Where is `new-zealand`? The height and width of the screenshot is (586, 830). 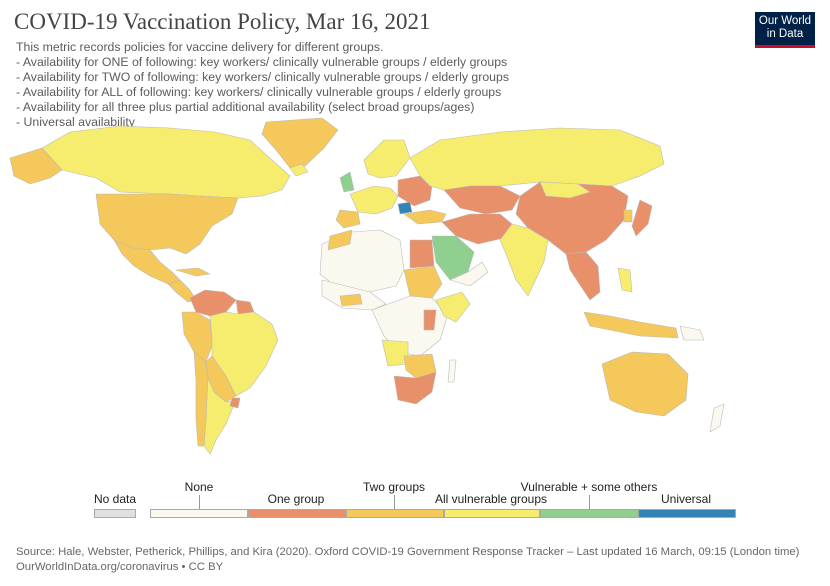
new-zealand is located at coordinates (717, 418).